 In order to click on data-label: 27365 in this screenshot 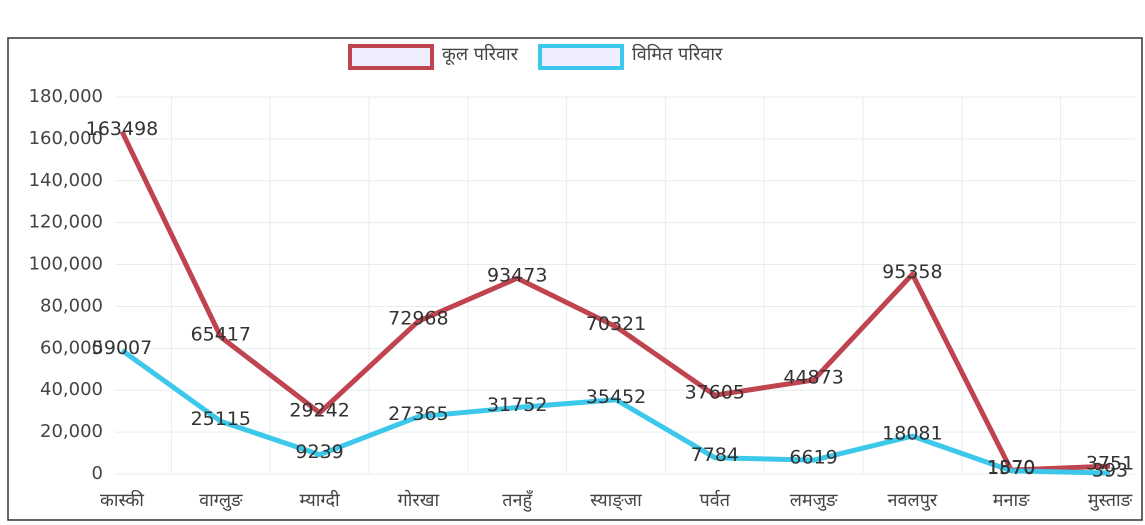, I will do `click(418, 414)`.